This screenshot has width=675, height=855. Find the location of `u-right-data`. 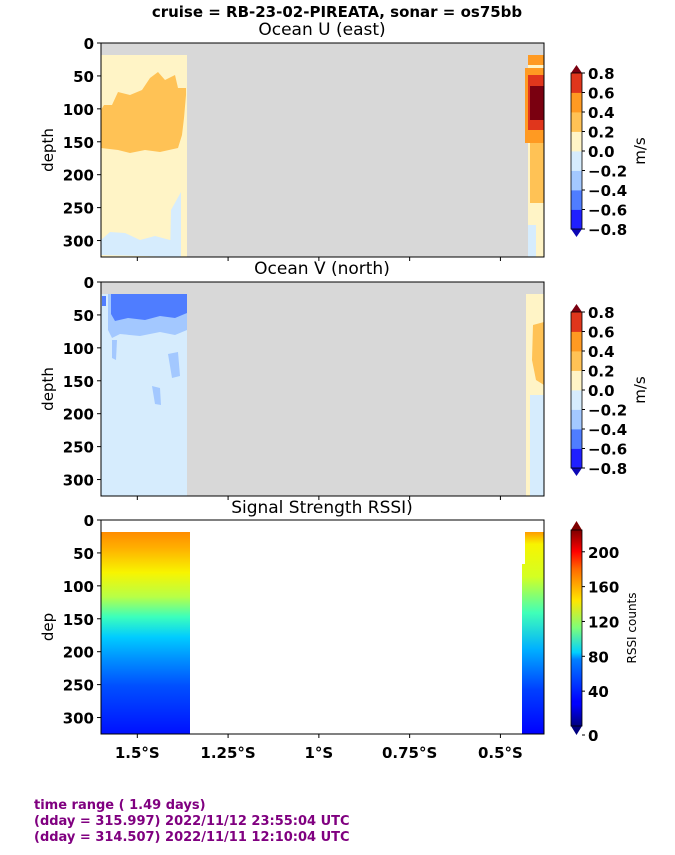

u-right-data is located at coordinates (534, 156).